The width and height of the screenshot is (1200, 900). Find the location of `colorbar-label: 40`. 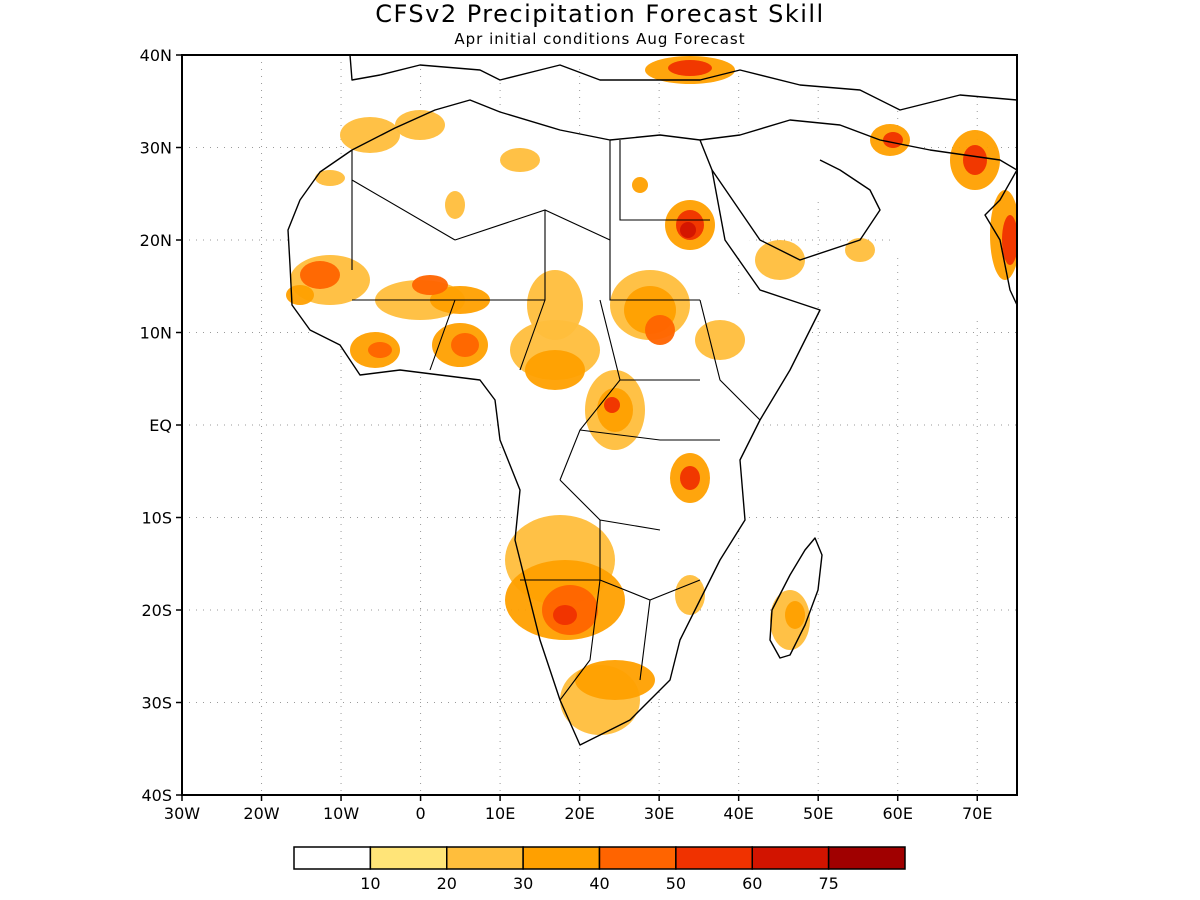

colorbar-label: 40 is located at coordinates (599, 883).